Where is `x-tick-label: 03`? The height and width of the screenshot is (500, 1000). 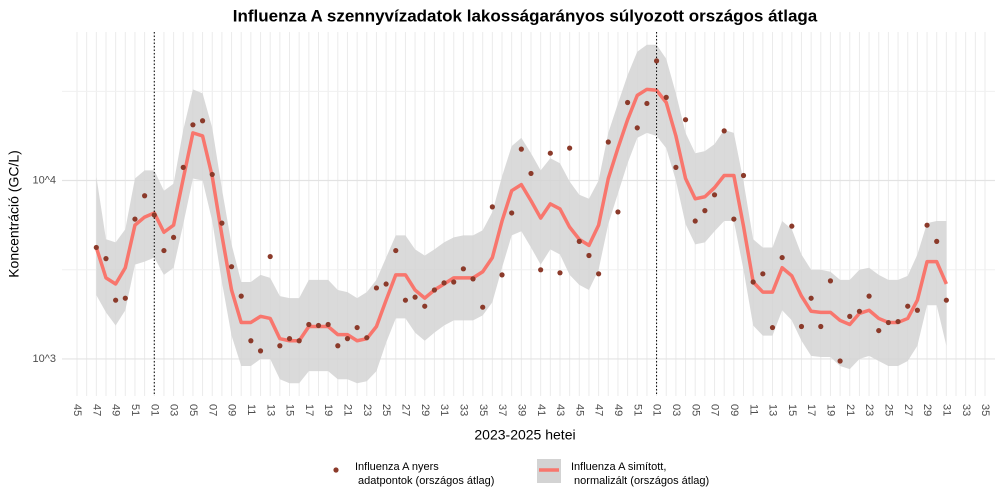 x-tick-label: 03 is located at coordinates (676, 410).